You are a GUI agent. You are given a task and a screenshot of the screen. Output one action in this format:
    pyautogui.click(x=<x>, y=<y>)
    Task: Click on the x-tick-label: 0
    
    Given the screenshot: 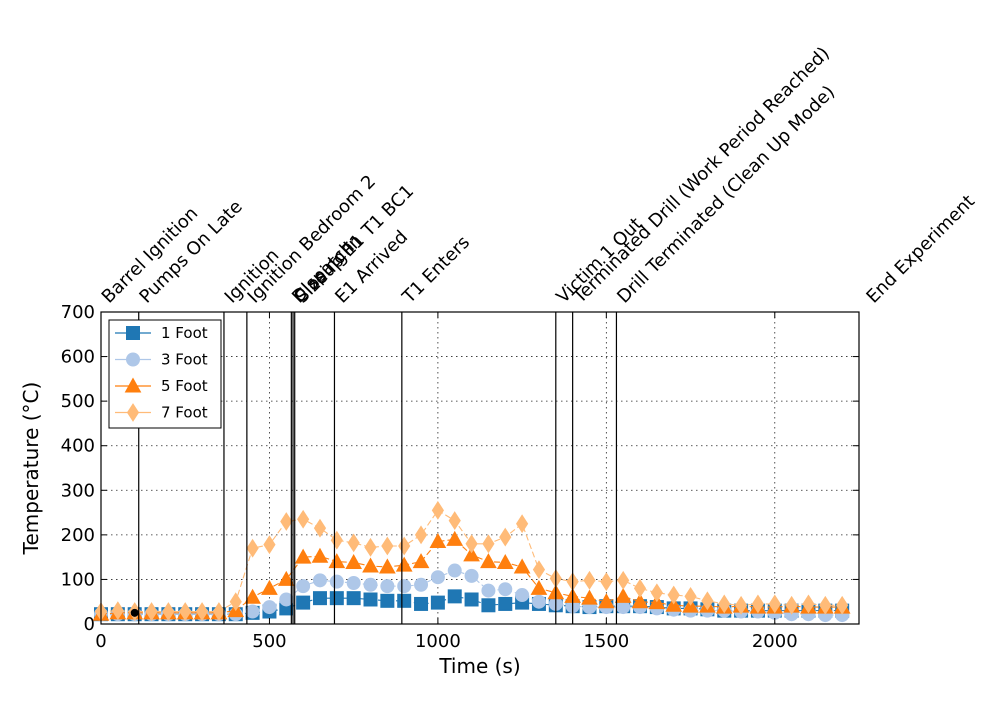 What is the action you would take?
    pyautogui.click(x=100, y=641)
    